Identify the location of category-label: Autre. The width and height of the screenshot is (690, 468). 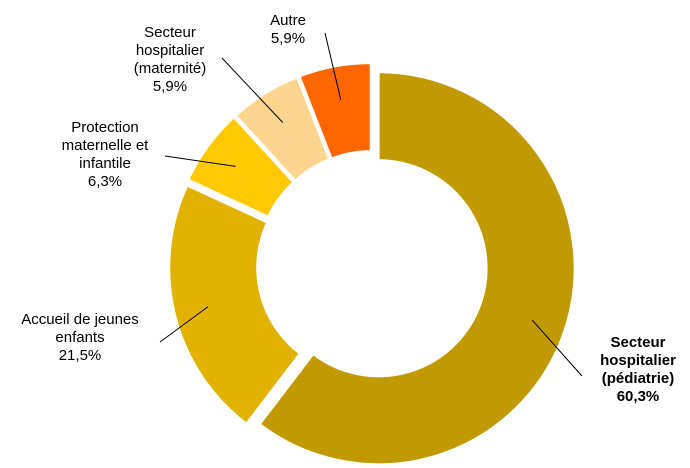
(288, 20).